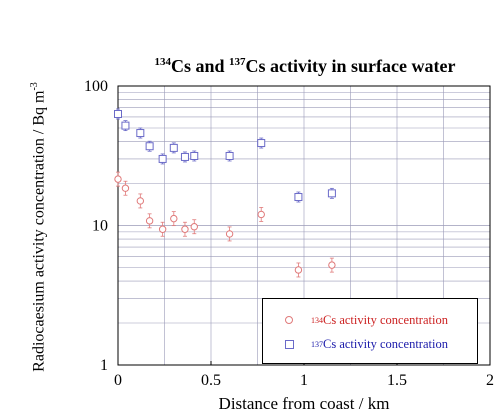 The height and width of the screenshot is (419, 500). What do you see at coordinates (362, 320) in the screenshot?
I see `legend-entry-cs134: 134 Cs activity concentration` at bounding box center [362, 320].